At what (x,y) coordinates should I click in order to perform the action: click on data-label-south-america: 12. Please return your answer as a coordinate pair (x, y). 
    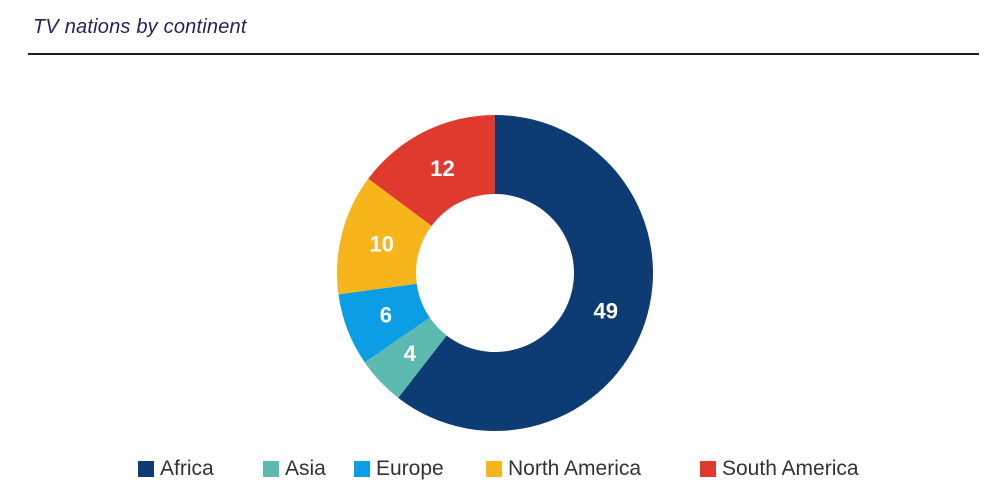
    Looking at the image, I should click on (442, 168).